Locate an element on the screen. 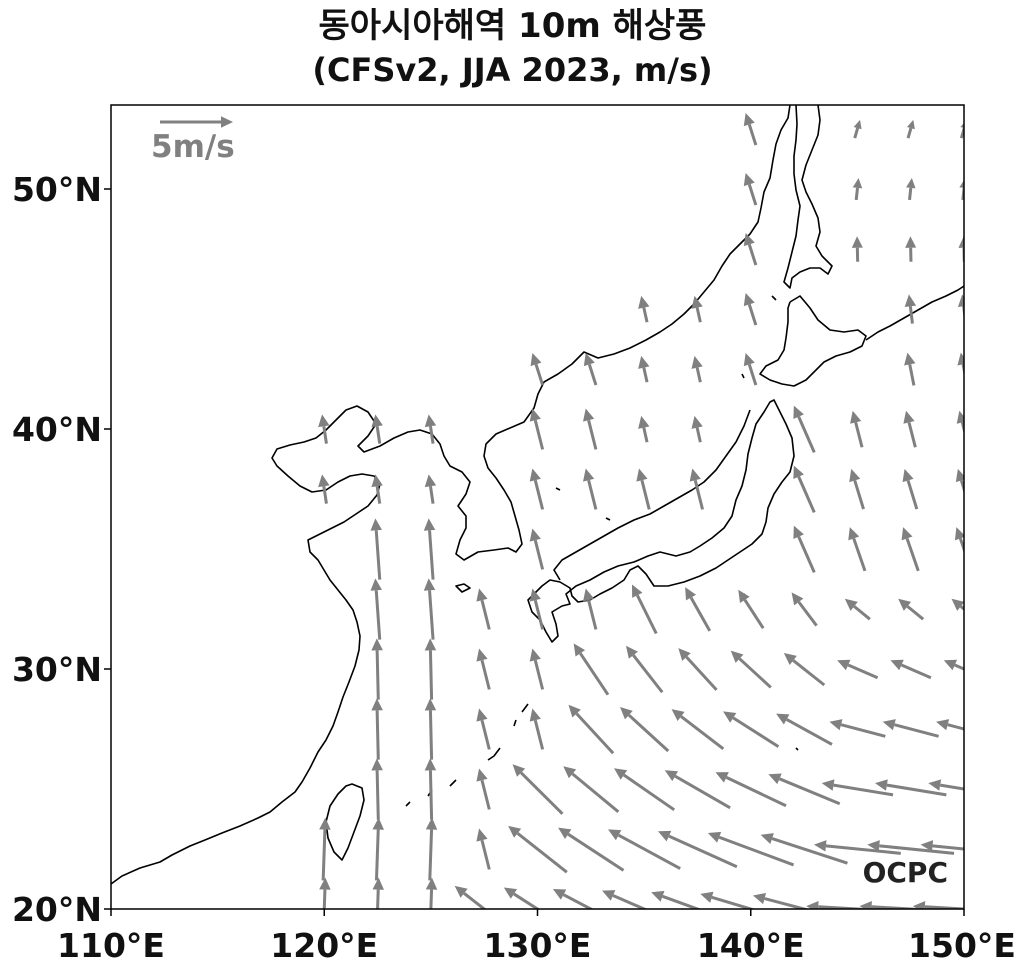  x-tick-label: 130°E is located at coordinates (538, 945).